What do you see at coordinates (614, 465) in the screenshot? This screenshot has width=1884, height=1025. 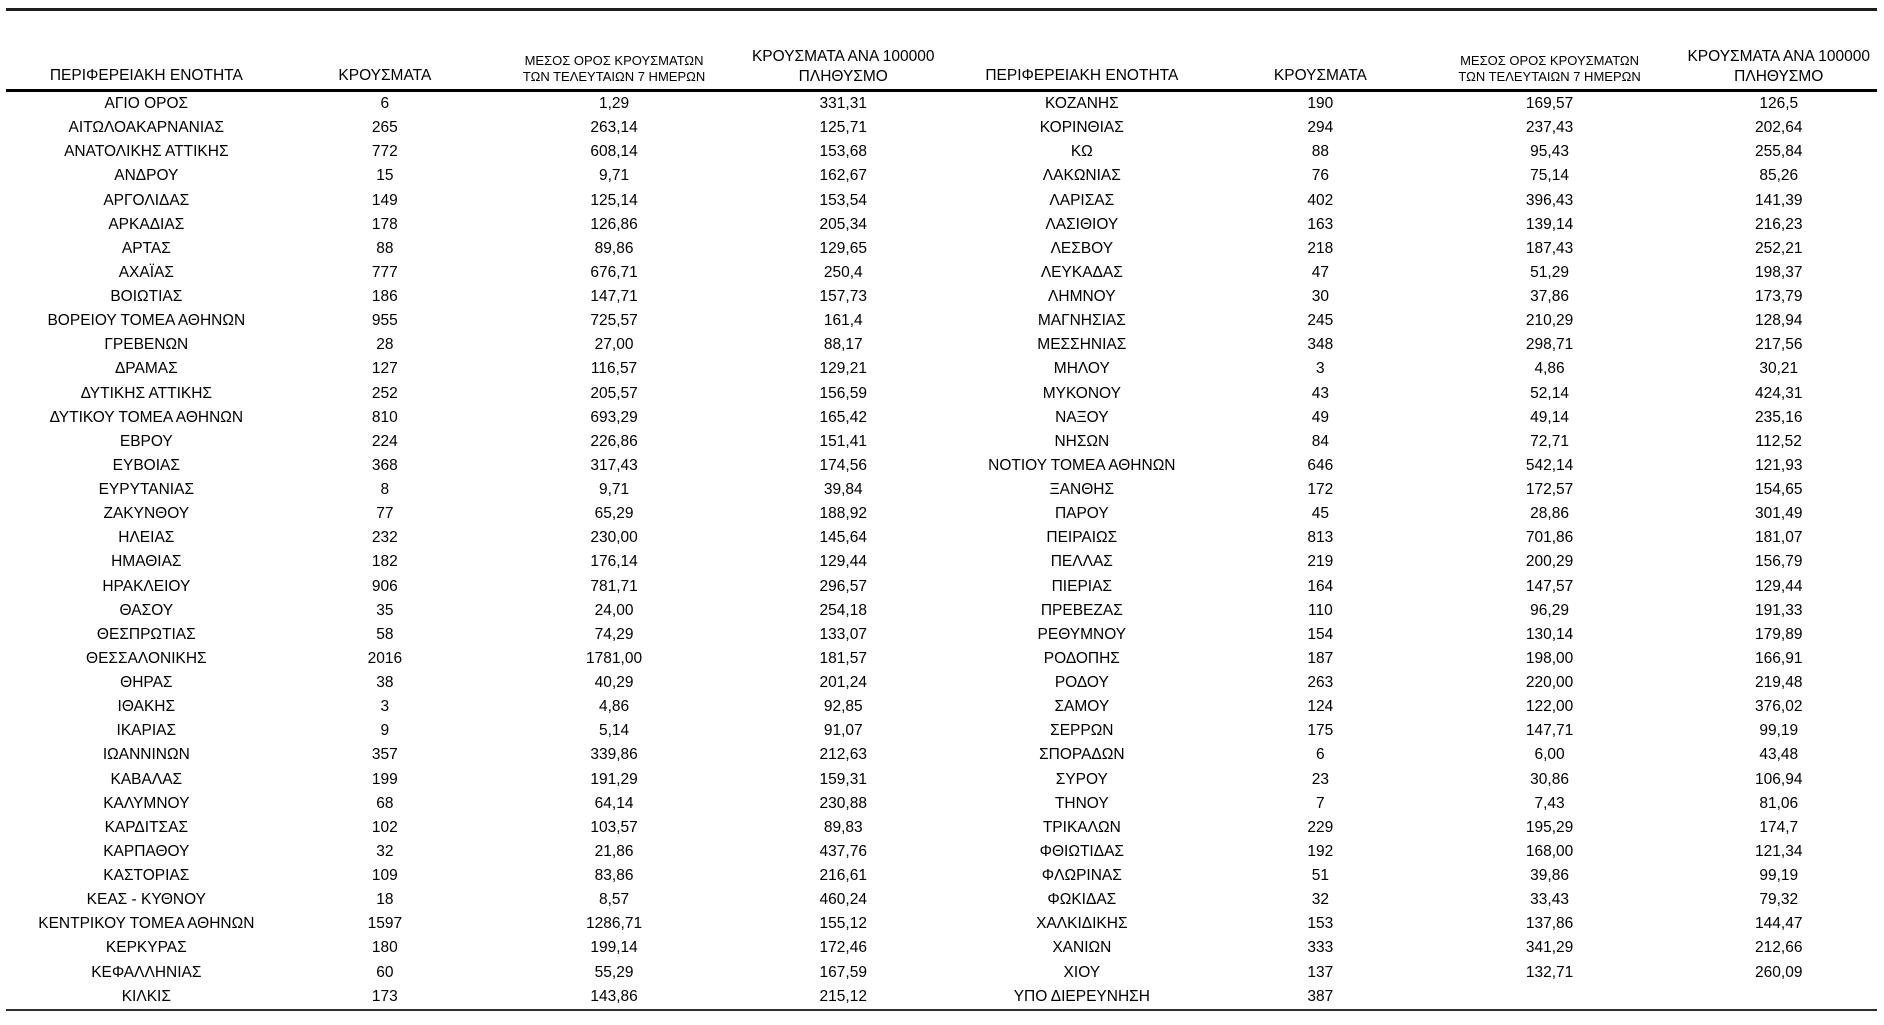 I see `avg7-cell: 317,43` at bounding box center [614, 465].